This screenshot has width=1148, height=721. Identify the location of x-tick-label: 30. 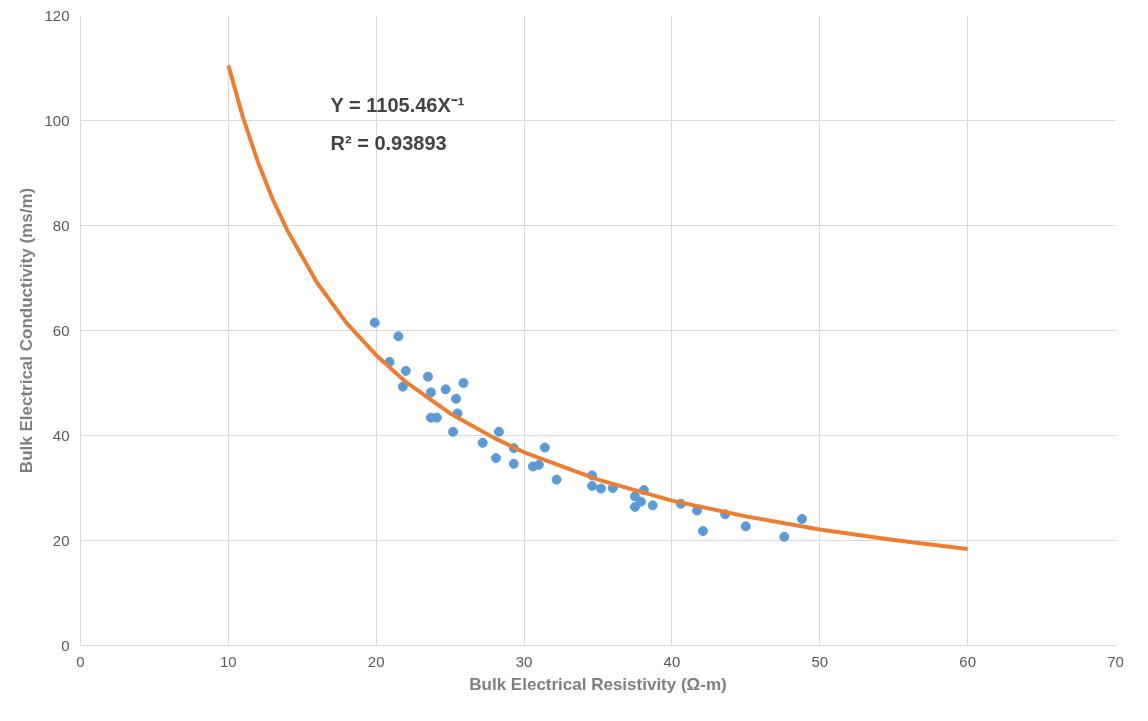
(524, 661).